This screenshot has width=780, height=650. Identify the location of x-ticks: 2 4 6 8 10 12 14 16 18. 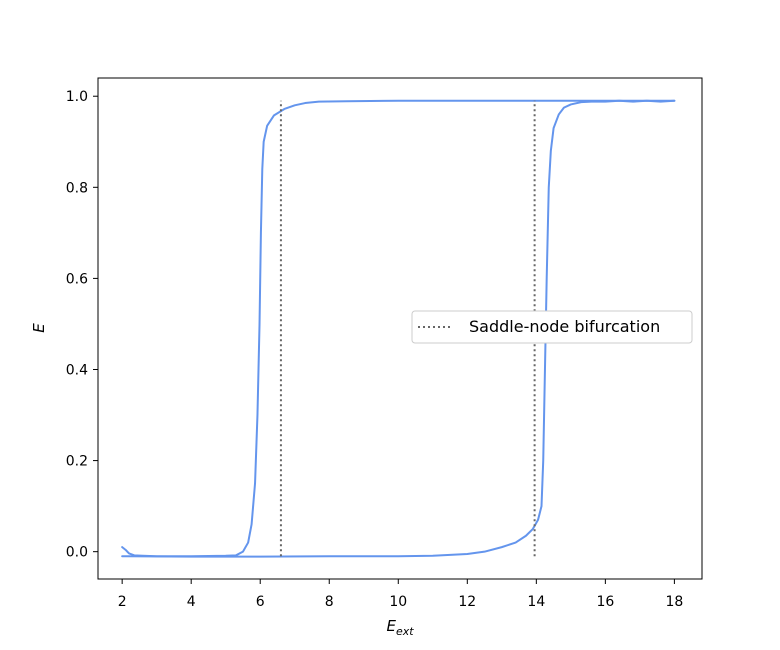
(400, 594).